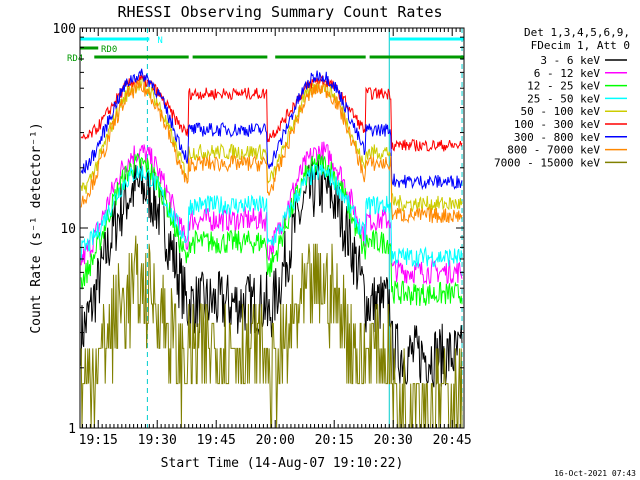  Describe the element at coordinates (561, 111) in the screenshot. I see `legend-label-4: 50 - 100 keV` at that location.